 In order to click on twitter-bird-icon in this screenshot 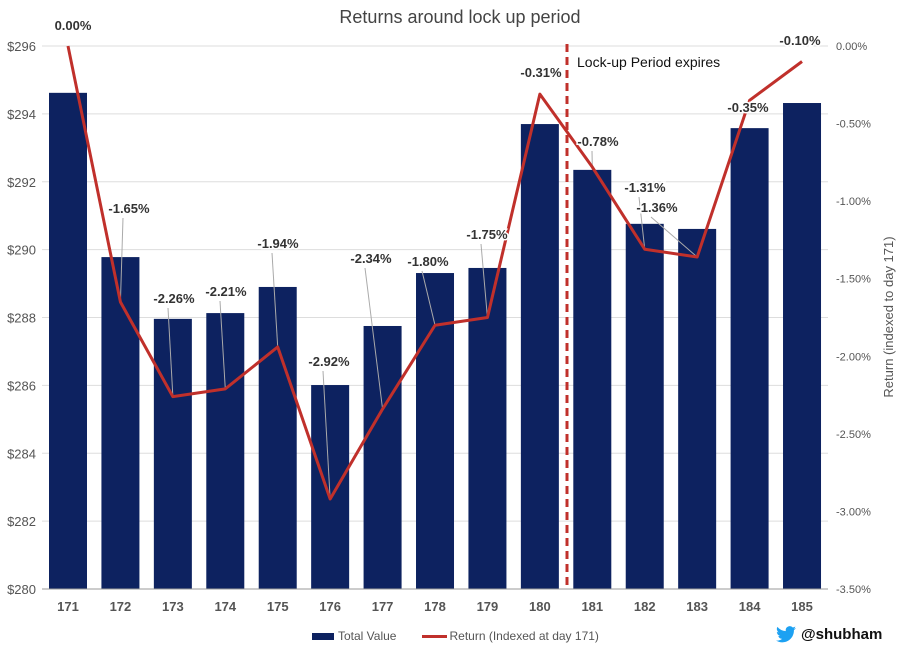, I will do `click(786, 634)`.